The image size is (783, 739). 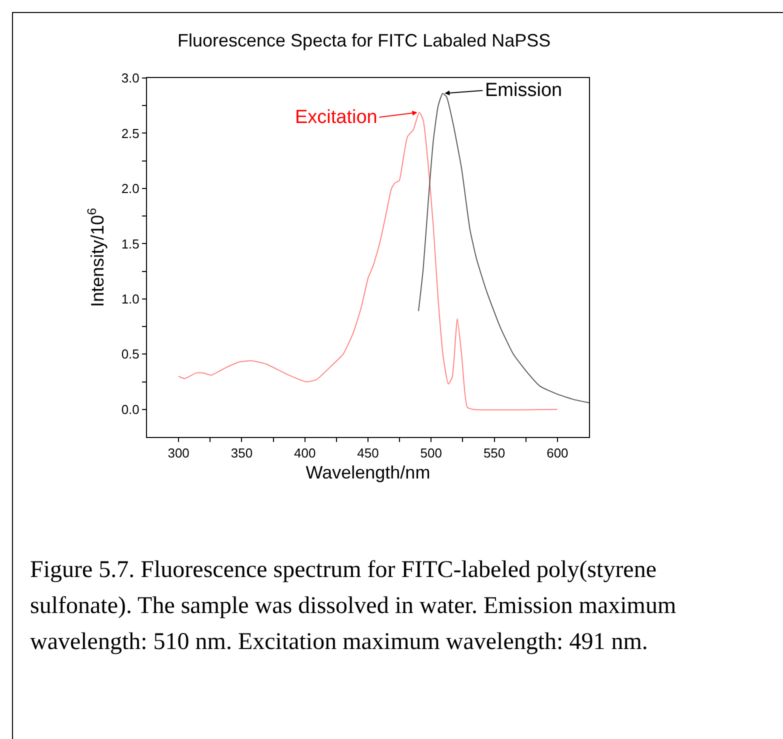 What do you see at coordinates (305, 453) in the screenshot?
I see `x-tick-label: 400` at bounding box center [305, 453].